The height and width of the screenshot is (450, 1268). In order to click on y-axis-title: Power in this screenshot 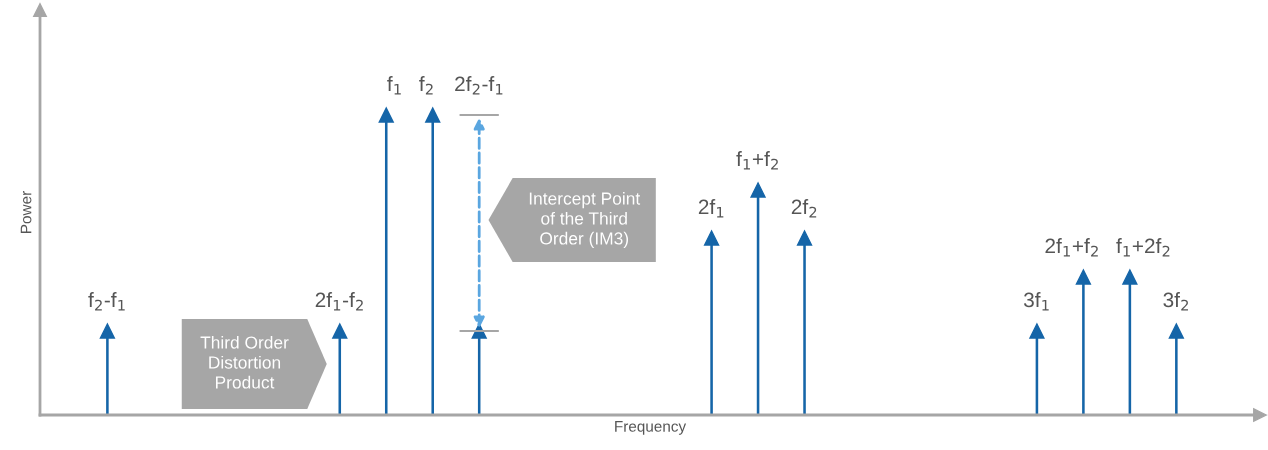, I will do `click(26, 212)`.